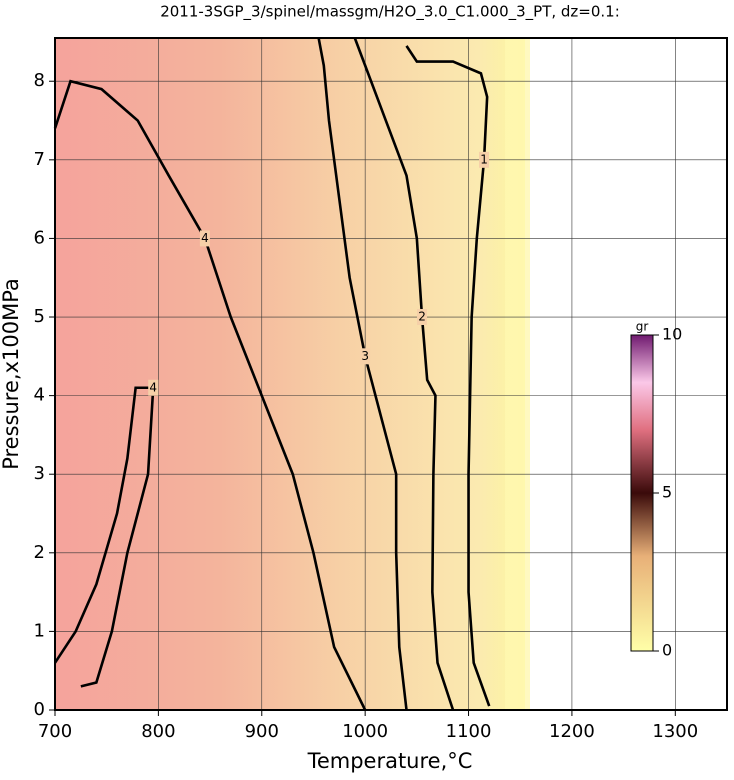 The image size is (734, 780). What do you see at coordinates (39, 237) in the screenshot?
I see `y-tick-label: 6` at bounding box center [39, 237].